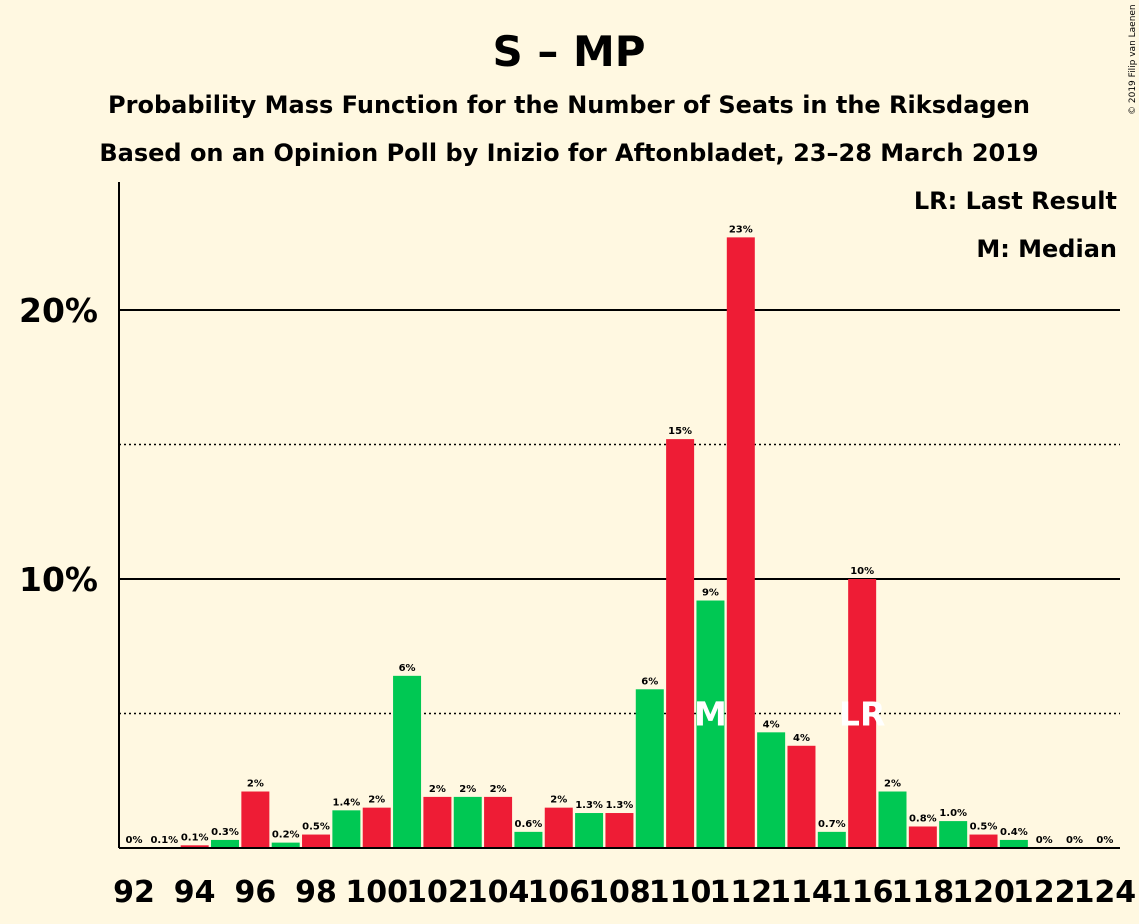 The width and height of the screenshot is (1139, 924). Describe the element at coordinates (316, 892) in the screenshot. I see `x-tick-label: 98` at that location.